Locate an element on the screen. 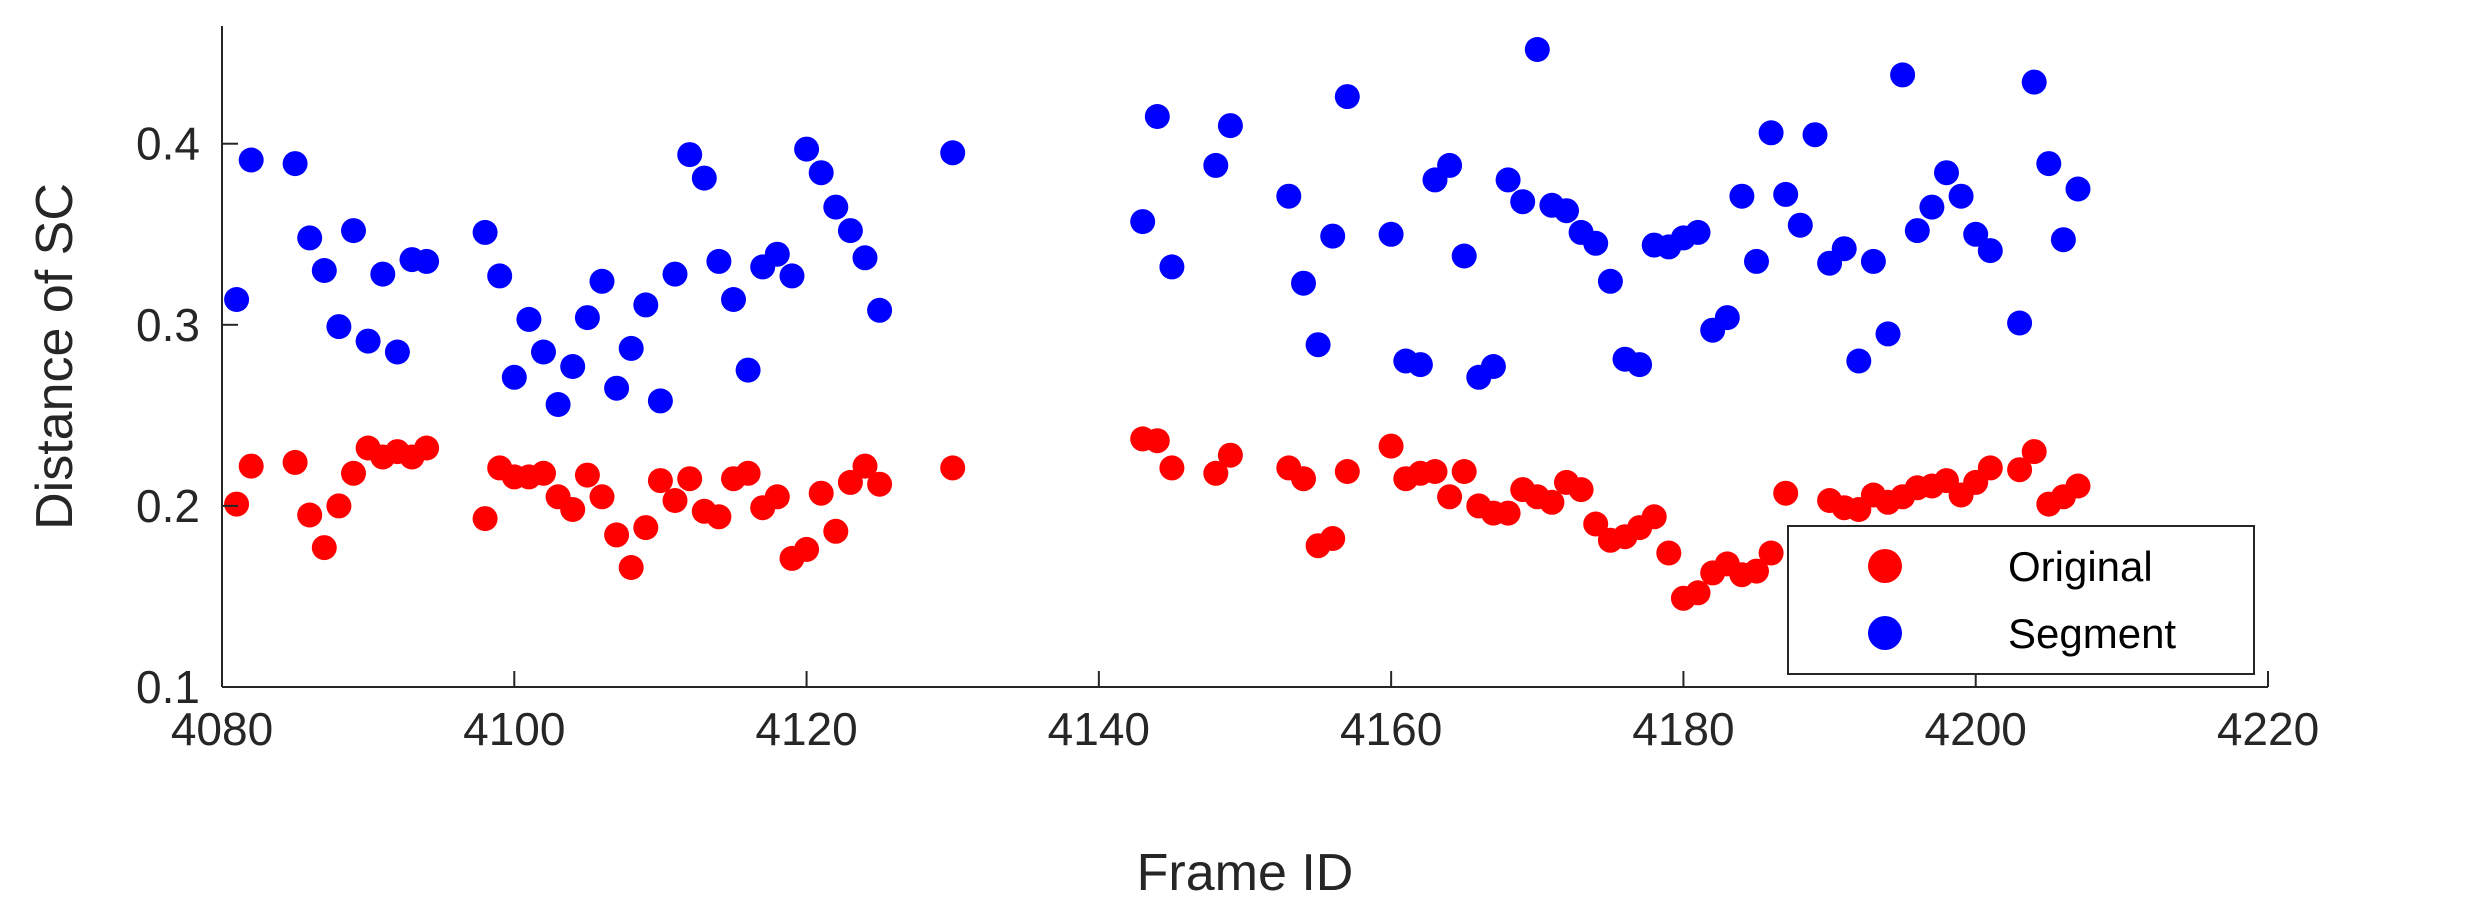  x-tick-label: 4080 is located at coordinates (222, 729).